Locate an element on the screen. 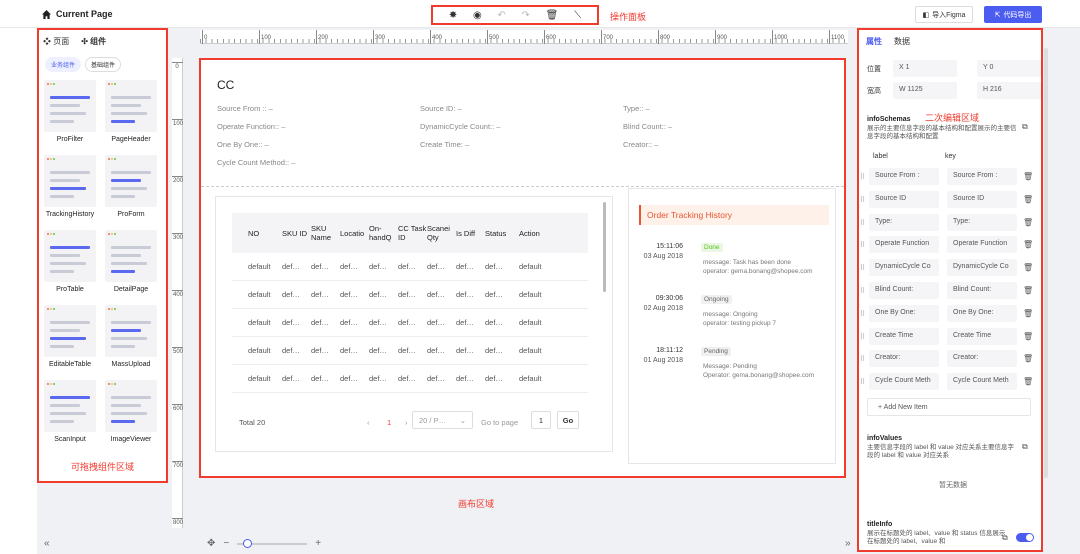 The width and height of the screenshot is (1080, 554). component-card: ImageViewer is located at coordinates (131, 417).